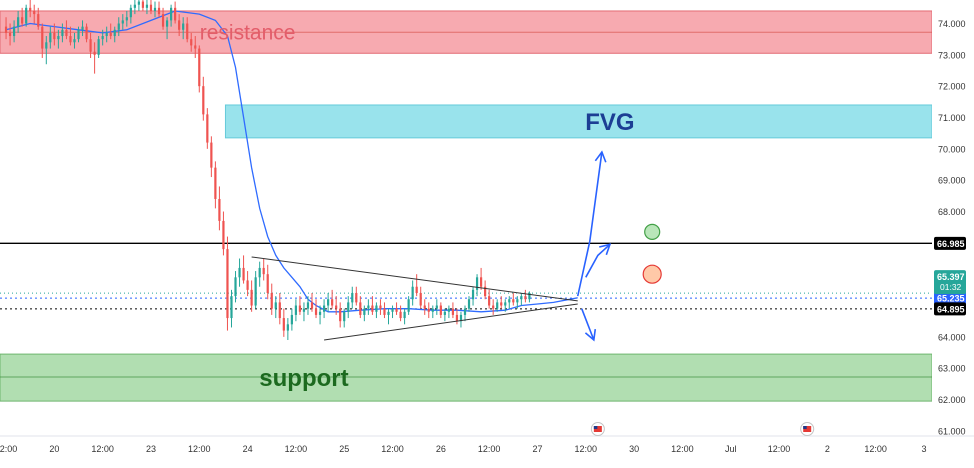  I want to click on retest-arrow, so click(598, 260).